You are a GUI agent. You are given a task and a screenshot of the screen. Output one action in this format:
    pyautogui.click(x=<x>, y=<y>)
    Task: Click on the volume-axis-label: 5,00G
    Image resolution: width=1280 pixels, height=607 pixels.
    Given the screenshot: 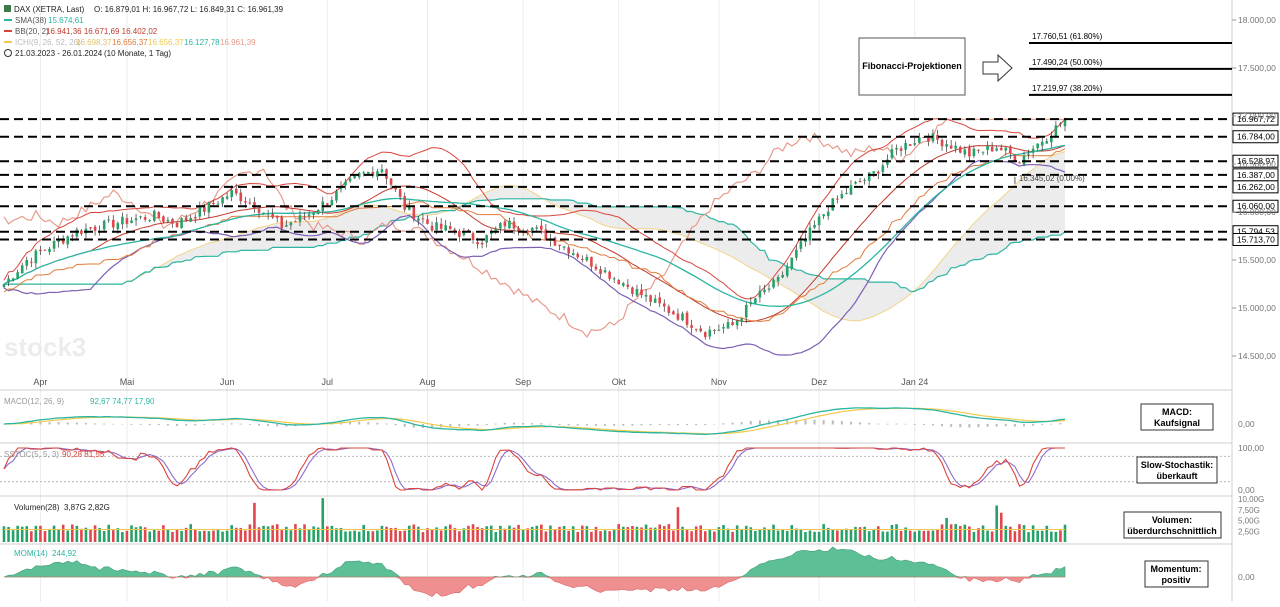 What is the action you would take?
    pyautogui.click(x=1249, y=521)
    